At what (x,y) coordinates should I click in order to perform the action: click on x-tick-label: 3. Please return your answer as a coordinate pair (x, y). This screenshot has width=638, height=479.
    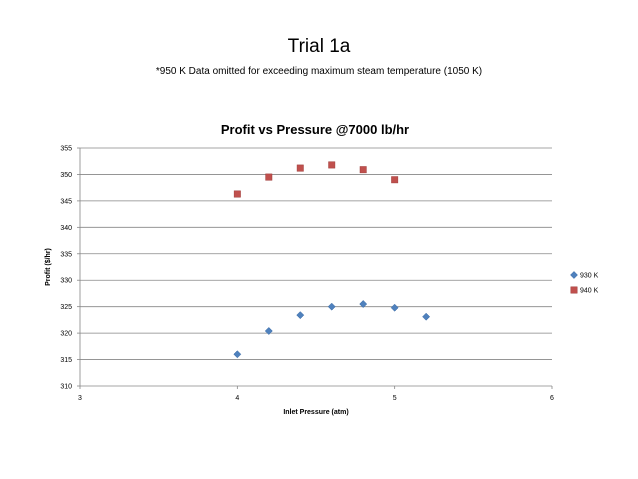
    Looking at the image, I should click on (80, 398).